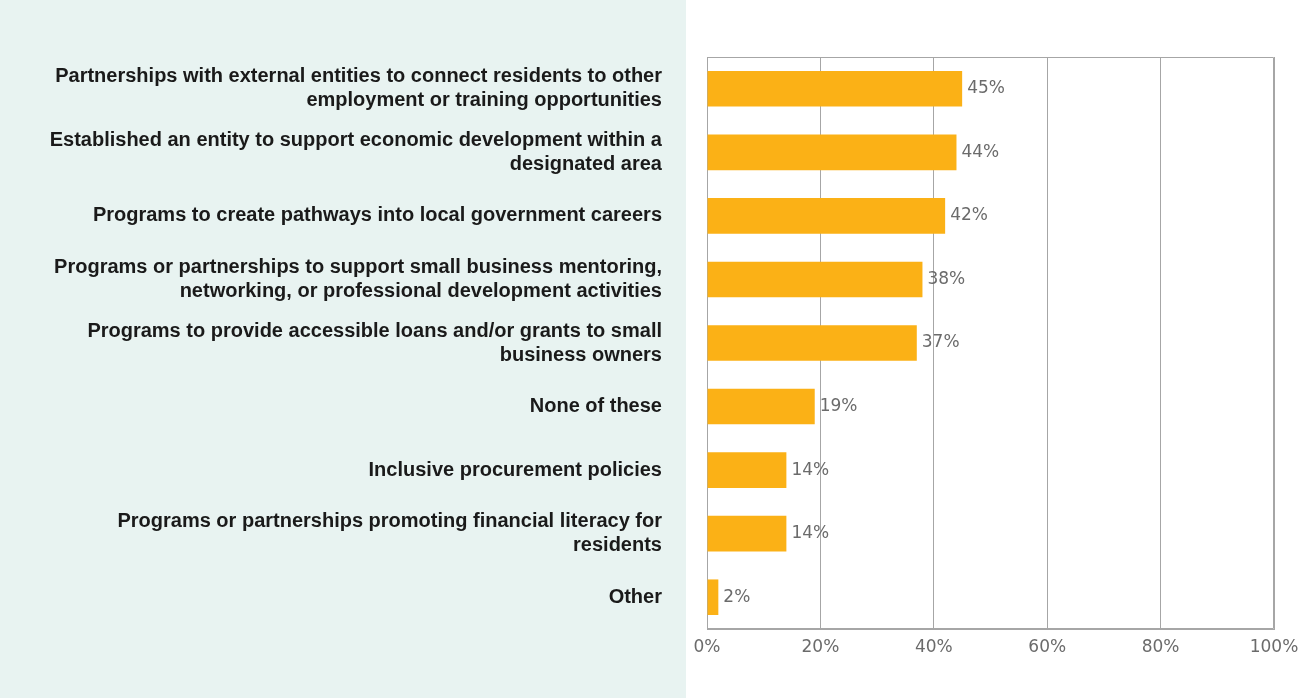  Describe the element at coordinates (1274, 645) in the screenshot. I see `x-tick-label: 100%` at that location.